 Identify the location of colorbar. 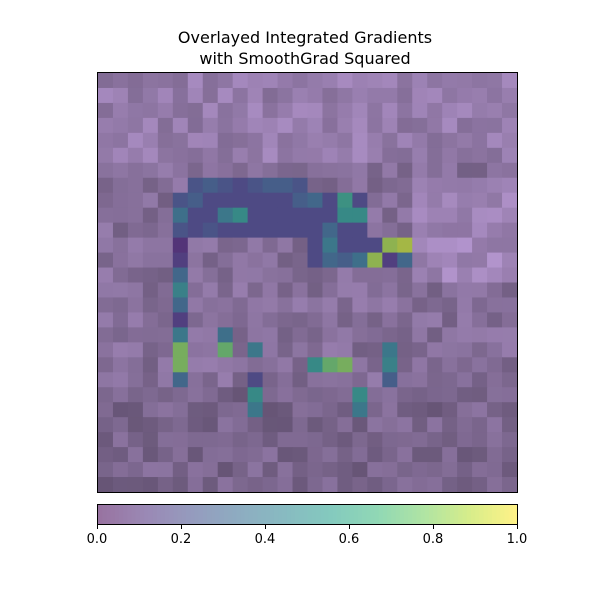
(307, 514).